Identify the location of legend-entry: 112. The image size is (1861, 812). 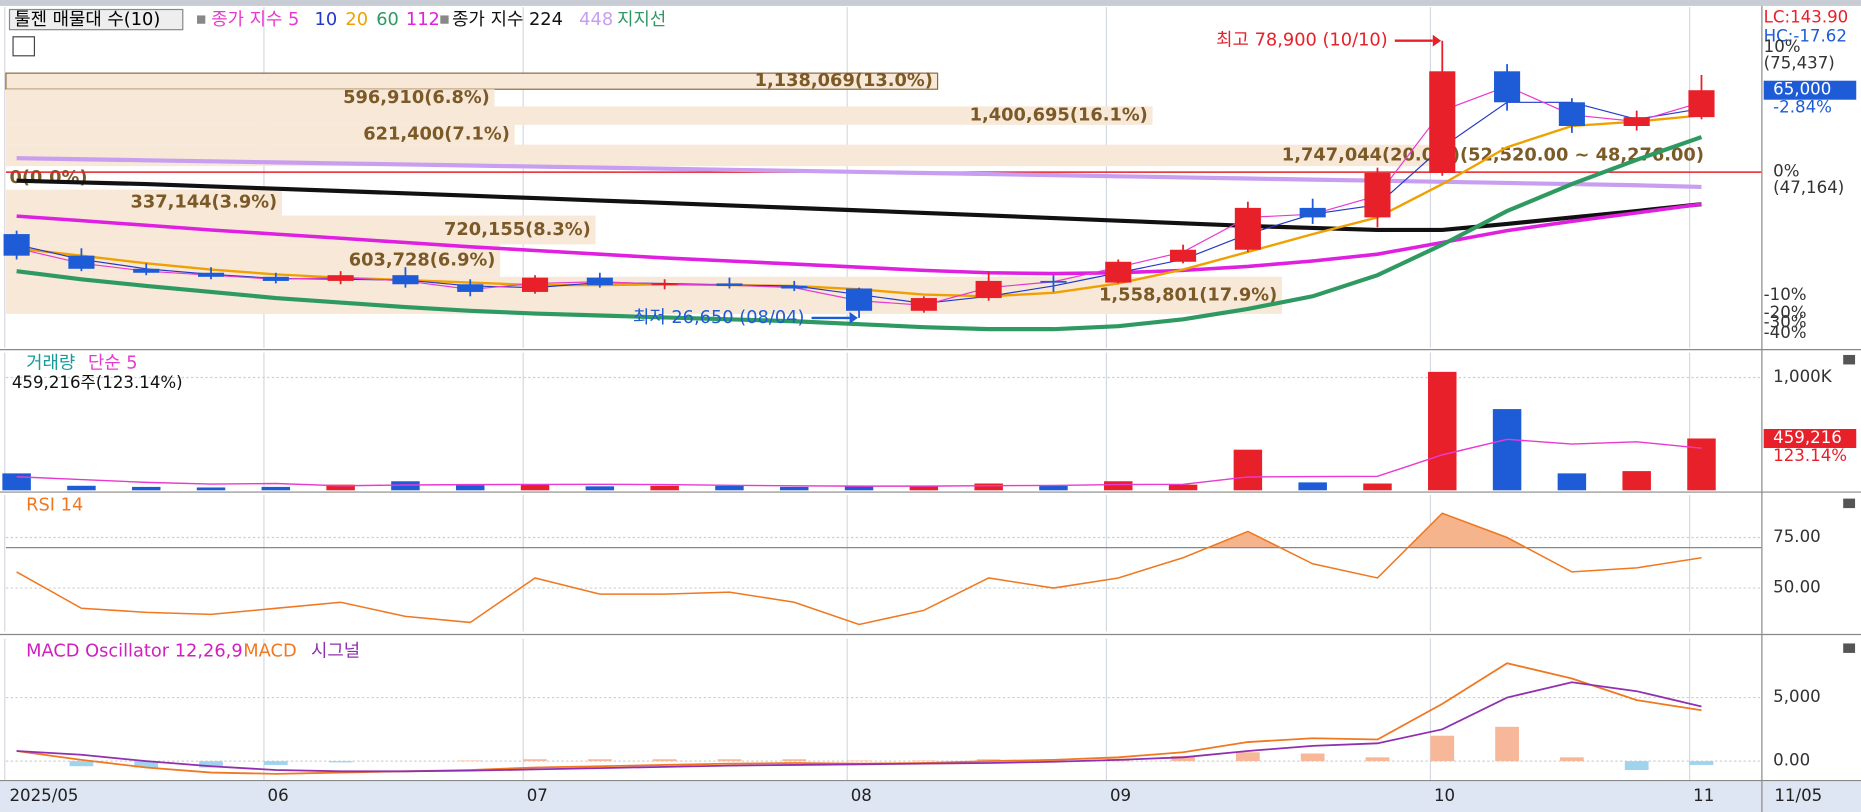
(423, 19).